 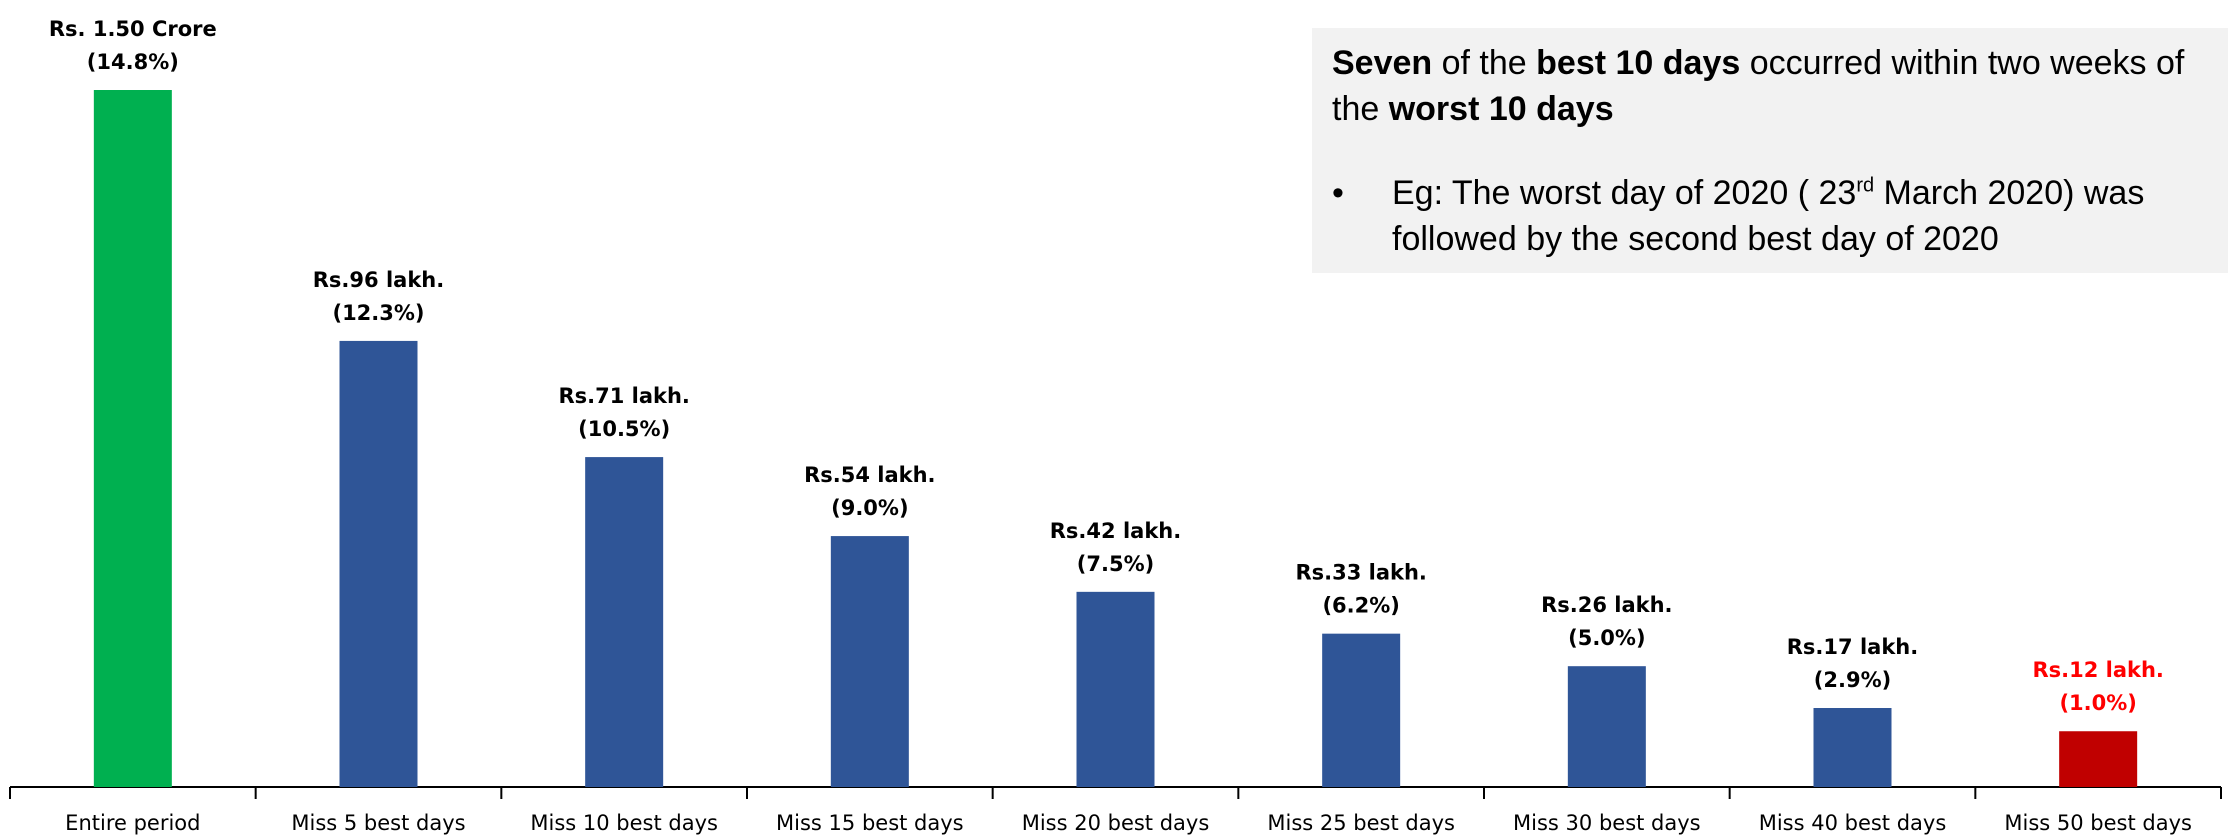 I want to click on x-tick-label: Miss 50 best days, so click(x=2098, y=823).